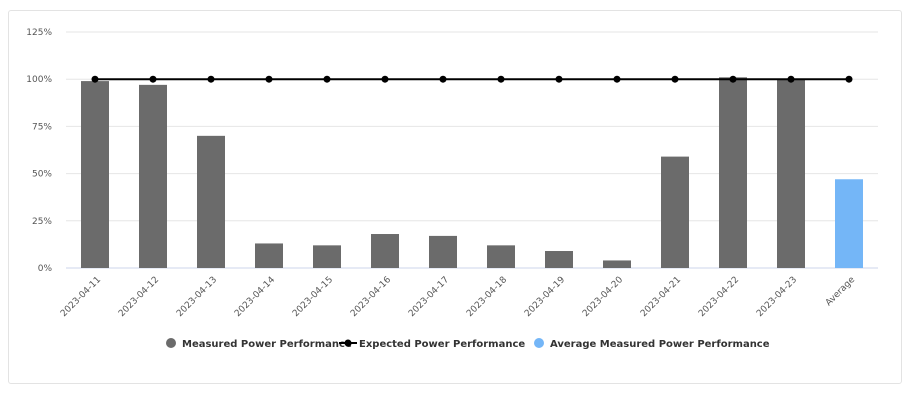  Describe the element at coordinates (81, 297) in the screenshot. I see `x-tick-label: 2023-04-11` at that location.